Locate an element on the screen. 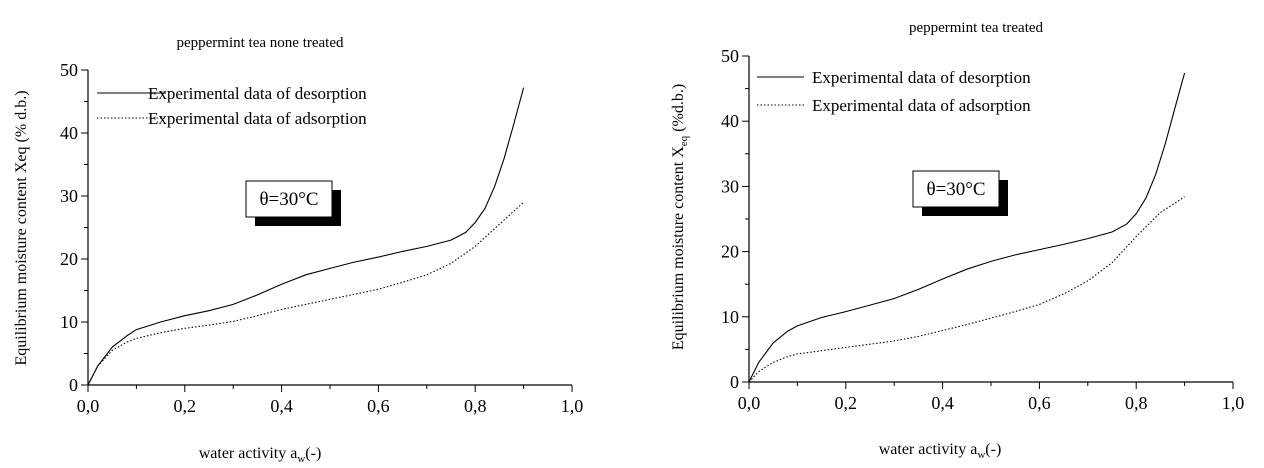 The image size is (1264, 468). chart-title: peppermint tea treated is located at coordinates (976, 28).